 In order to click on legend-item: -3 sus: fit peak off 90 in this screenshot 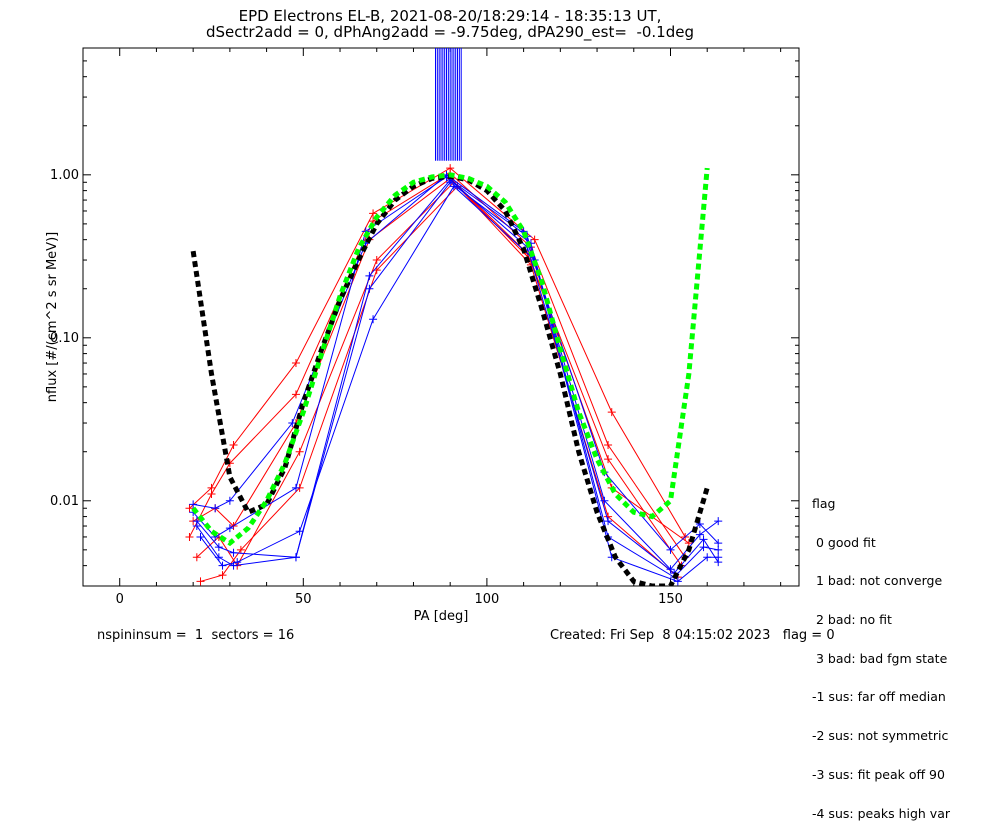, I will do `click(878, 774)`.